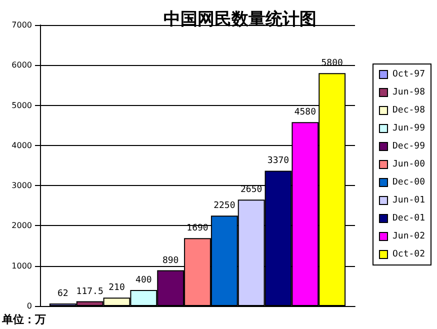 Image resolution: width=437 pixels, height=329 pixels. Describe the element at coordinates (409, 237) in the screenshot. I see `legend-label: Jun-02` at that location.